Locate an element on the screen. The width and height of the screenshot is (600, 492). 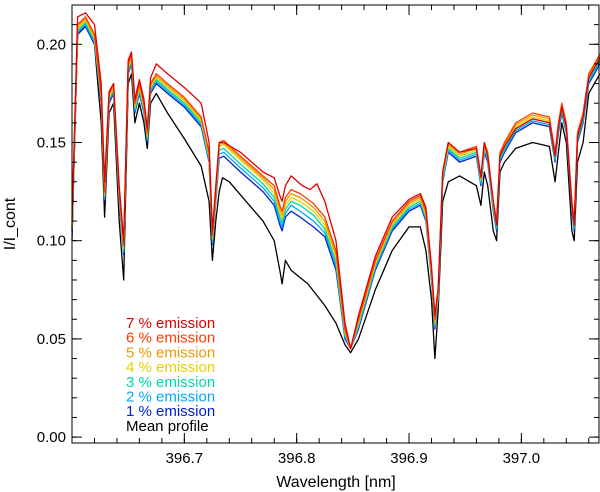
legend-entry: 7 % emission is located at coordinates (170, 323).